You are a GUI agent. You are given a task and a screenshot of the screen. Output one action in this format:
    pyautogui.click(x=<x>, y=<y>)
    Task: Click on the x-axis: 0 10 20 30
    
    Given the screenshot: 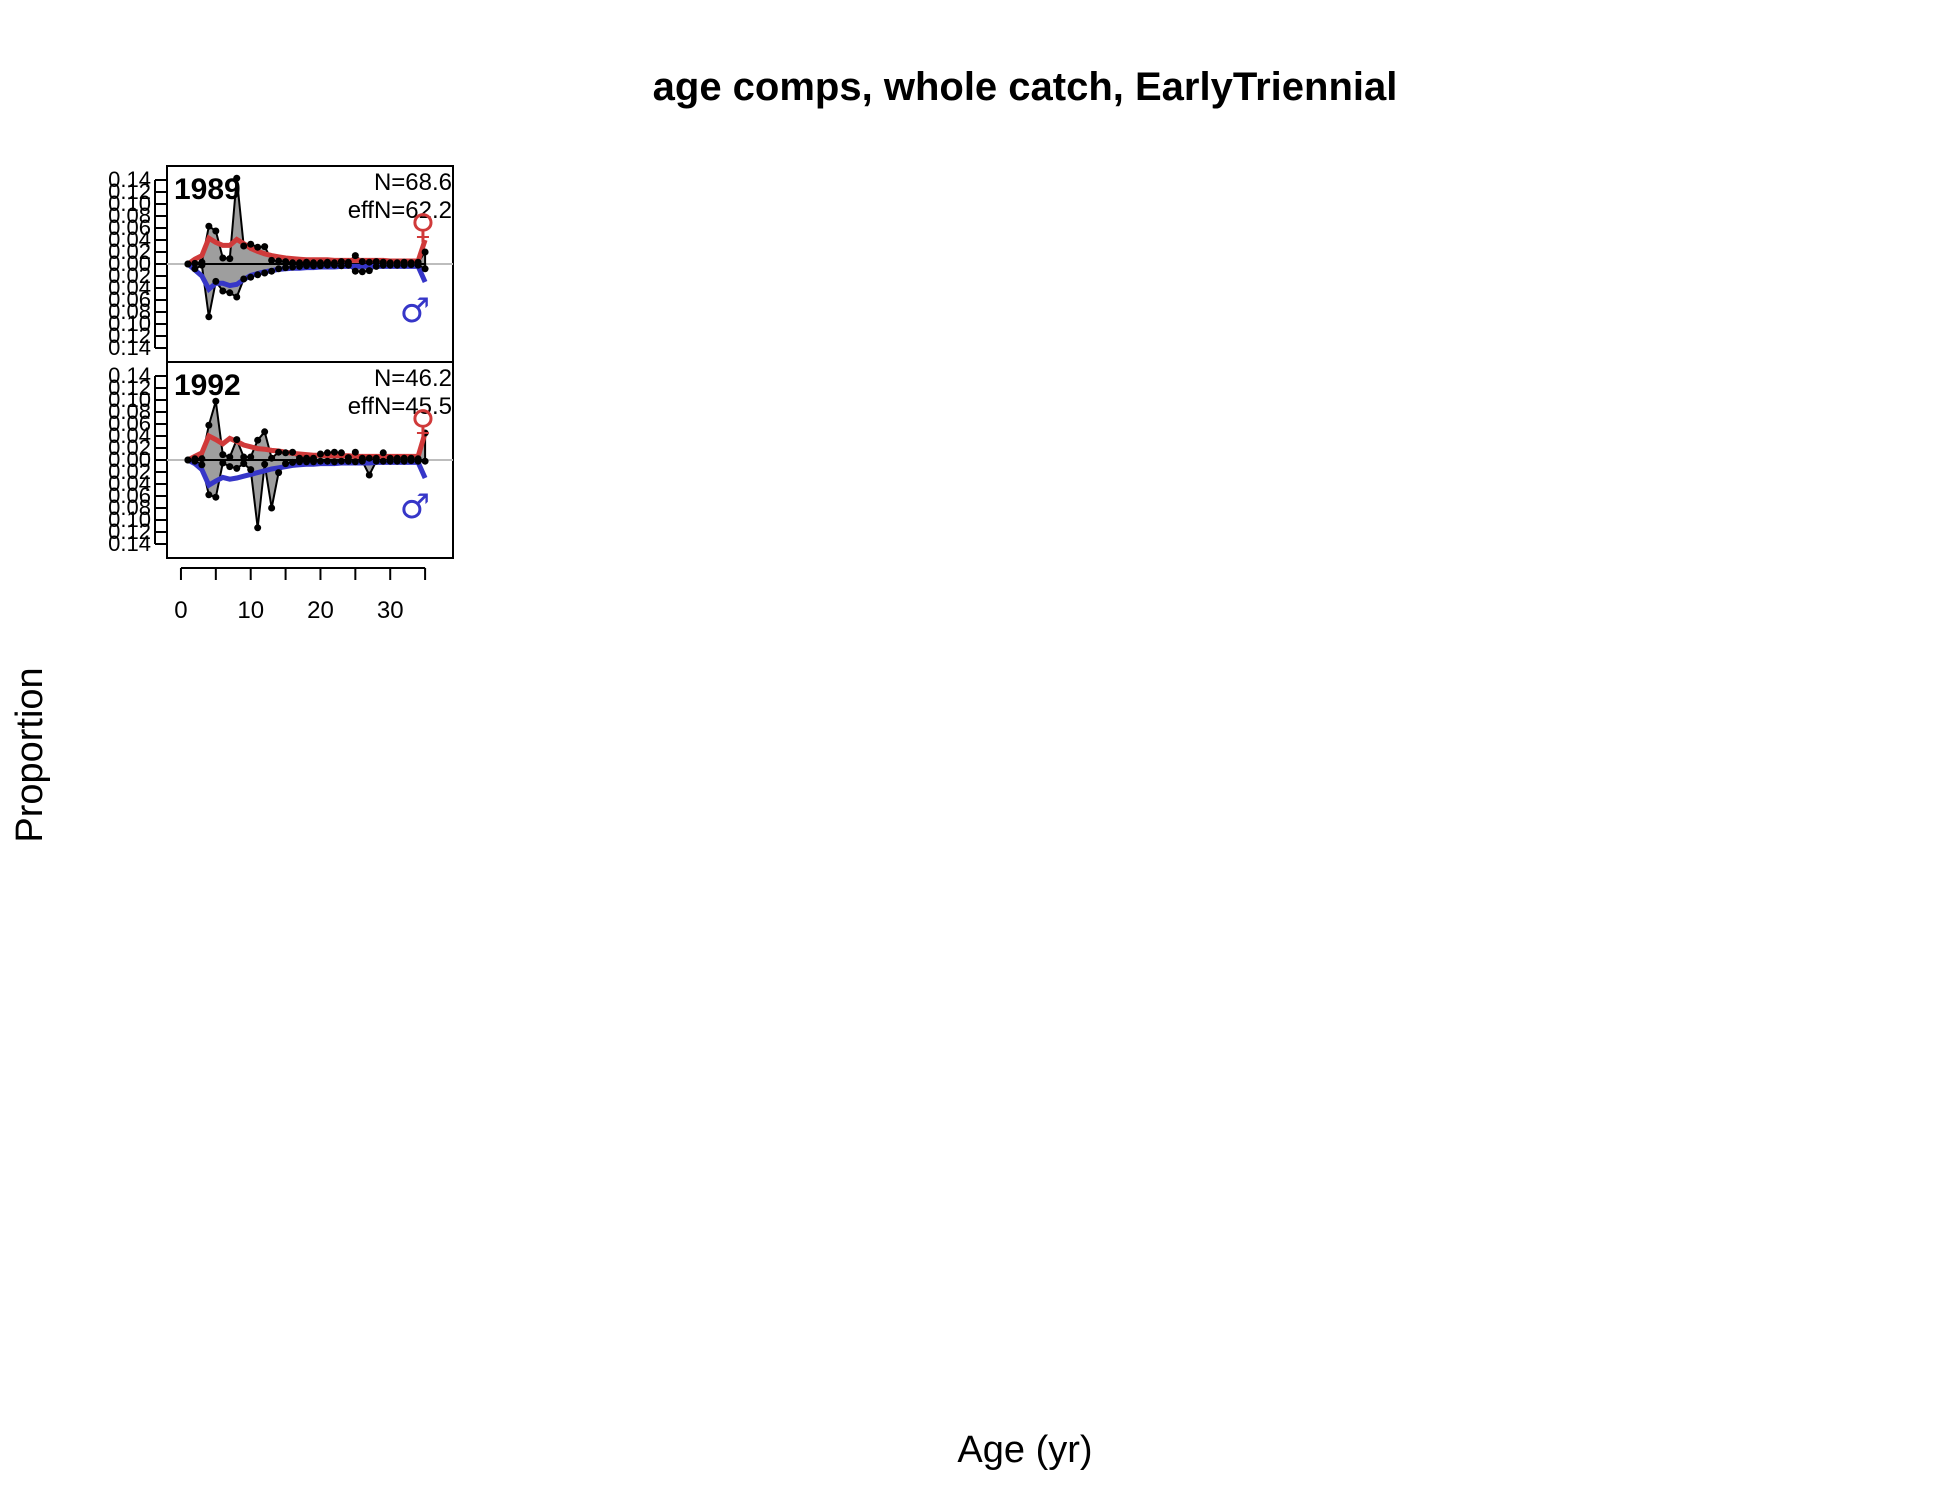 What is the action you would take?
    pyautogui.click(x=300, y=595)
    